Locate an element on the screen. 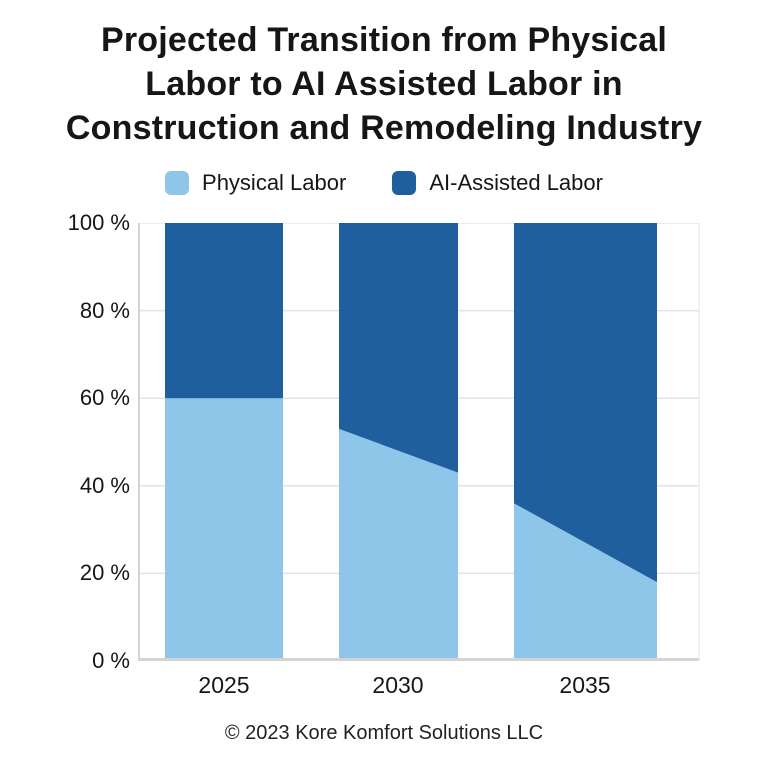 This screenshot has width=768, height=768. bar-segment-ai-assisted-2035 is located at coordinates (585, 403).